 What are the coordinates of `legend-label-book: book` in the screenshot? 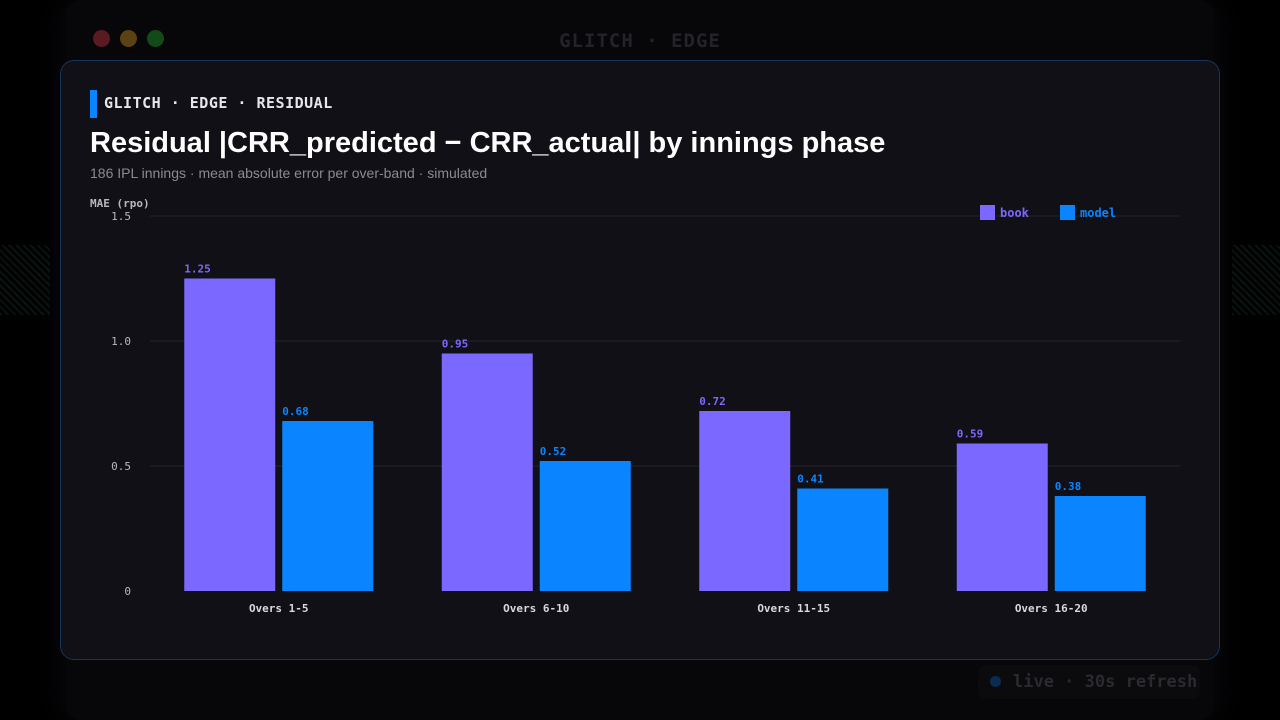 It's located at (1015, 213).